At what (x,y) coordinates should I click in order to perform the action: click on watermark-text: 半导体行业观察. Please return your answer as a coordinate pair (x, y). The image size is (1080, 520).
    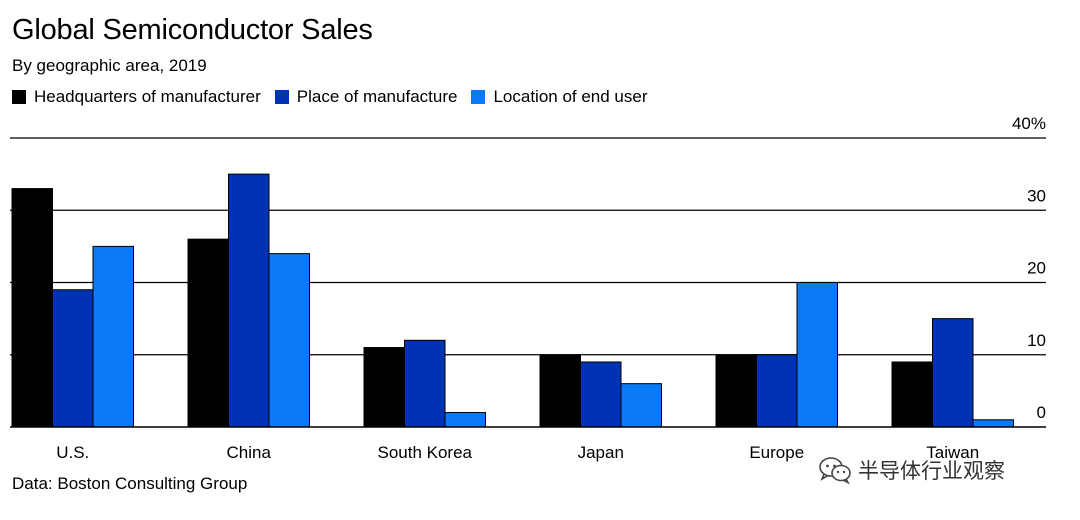
    Looking at the image, I should click on (931, 471).